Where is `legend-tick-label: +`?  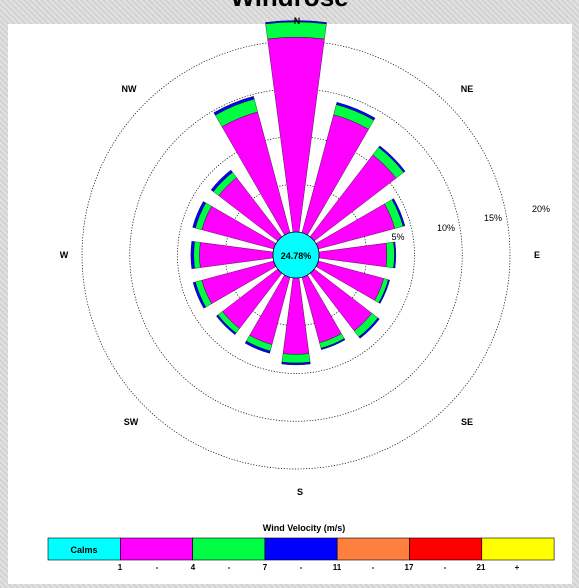 legend-tick-label: + is located at coordinates (517, 567).